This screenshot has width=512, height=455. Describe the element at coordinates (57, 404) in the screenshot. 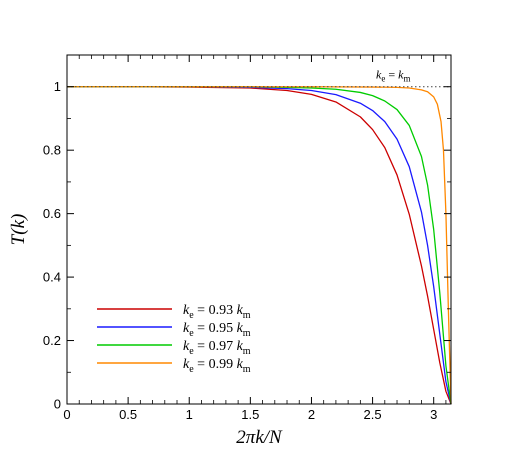

I see `y-tick-label: 0` at that location.